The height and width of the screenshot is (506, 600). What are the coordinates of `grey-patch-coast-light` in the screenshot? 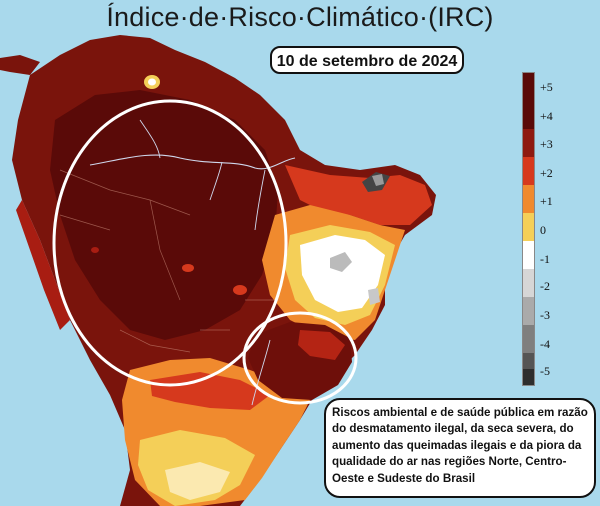 It's located at (378, 180).